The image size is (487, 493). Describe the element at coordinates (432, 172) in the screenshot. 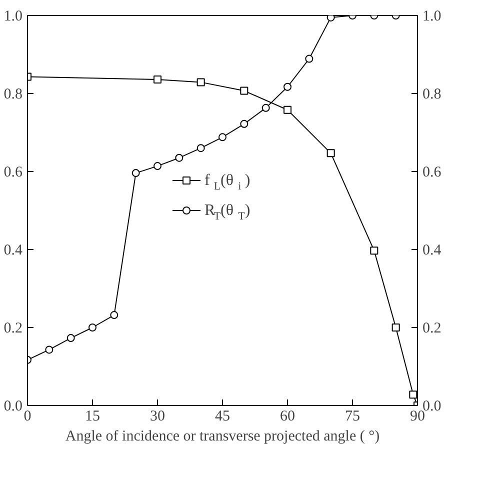

I see `y2-tick-label: 0.6` at that location.